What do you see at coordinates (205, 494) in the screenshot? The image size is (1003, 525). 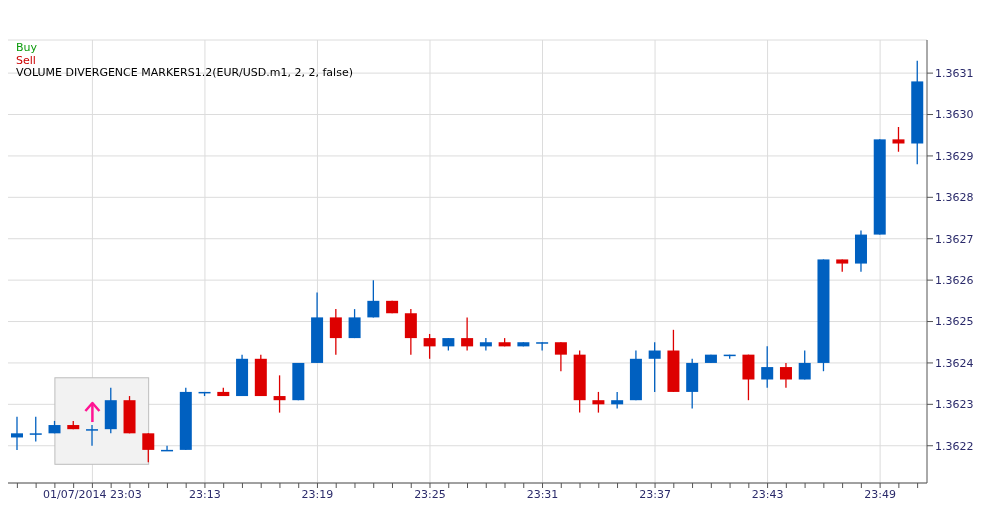 I see `x-tick-label: 23:13` at bounding box center [205, 494].